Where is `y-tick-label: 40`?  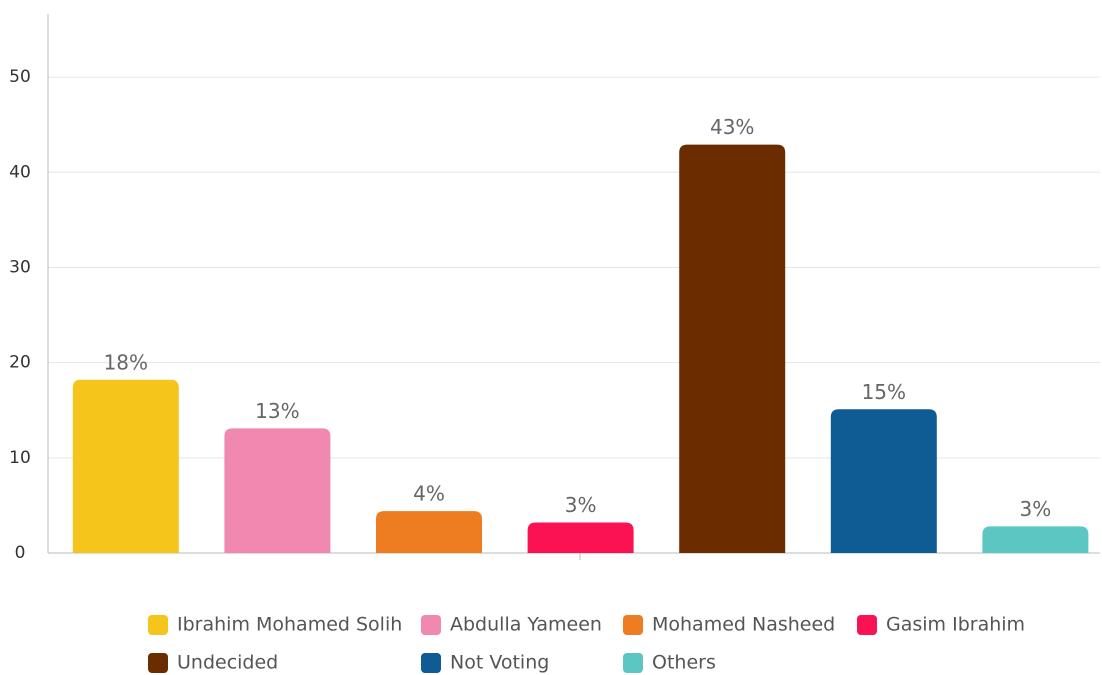 y-tick-label: 40 is located at coordinates (20, 172).